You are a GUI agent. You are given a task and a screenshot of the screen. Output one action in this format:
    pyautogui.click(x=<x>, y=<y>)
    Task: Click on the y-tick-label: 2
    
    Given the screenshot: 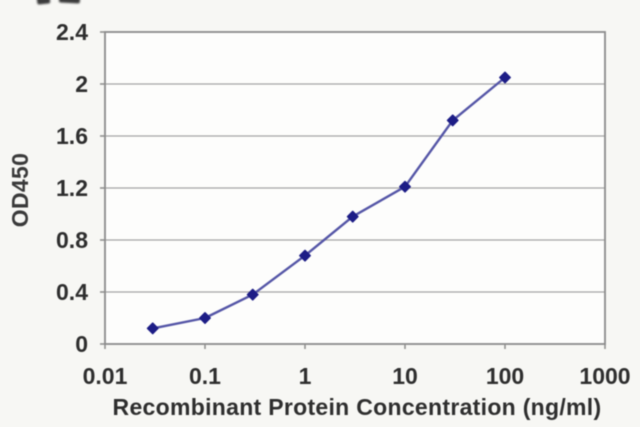 What is the action you would take?
    pyautogui.click(x=81, y=84)
    